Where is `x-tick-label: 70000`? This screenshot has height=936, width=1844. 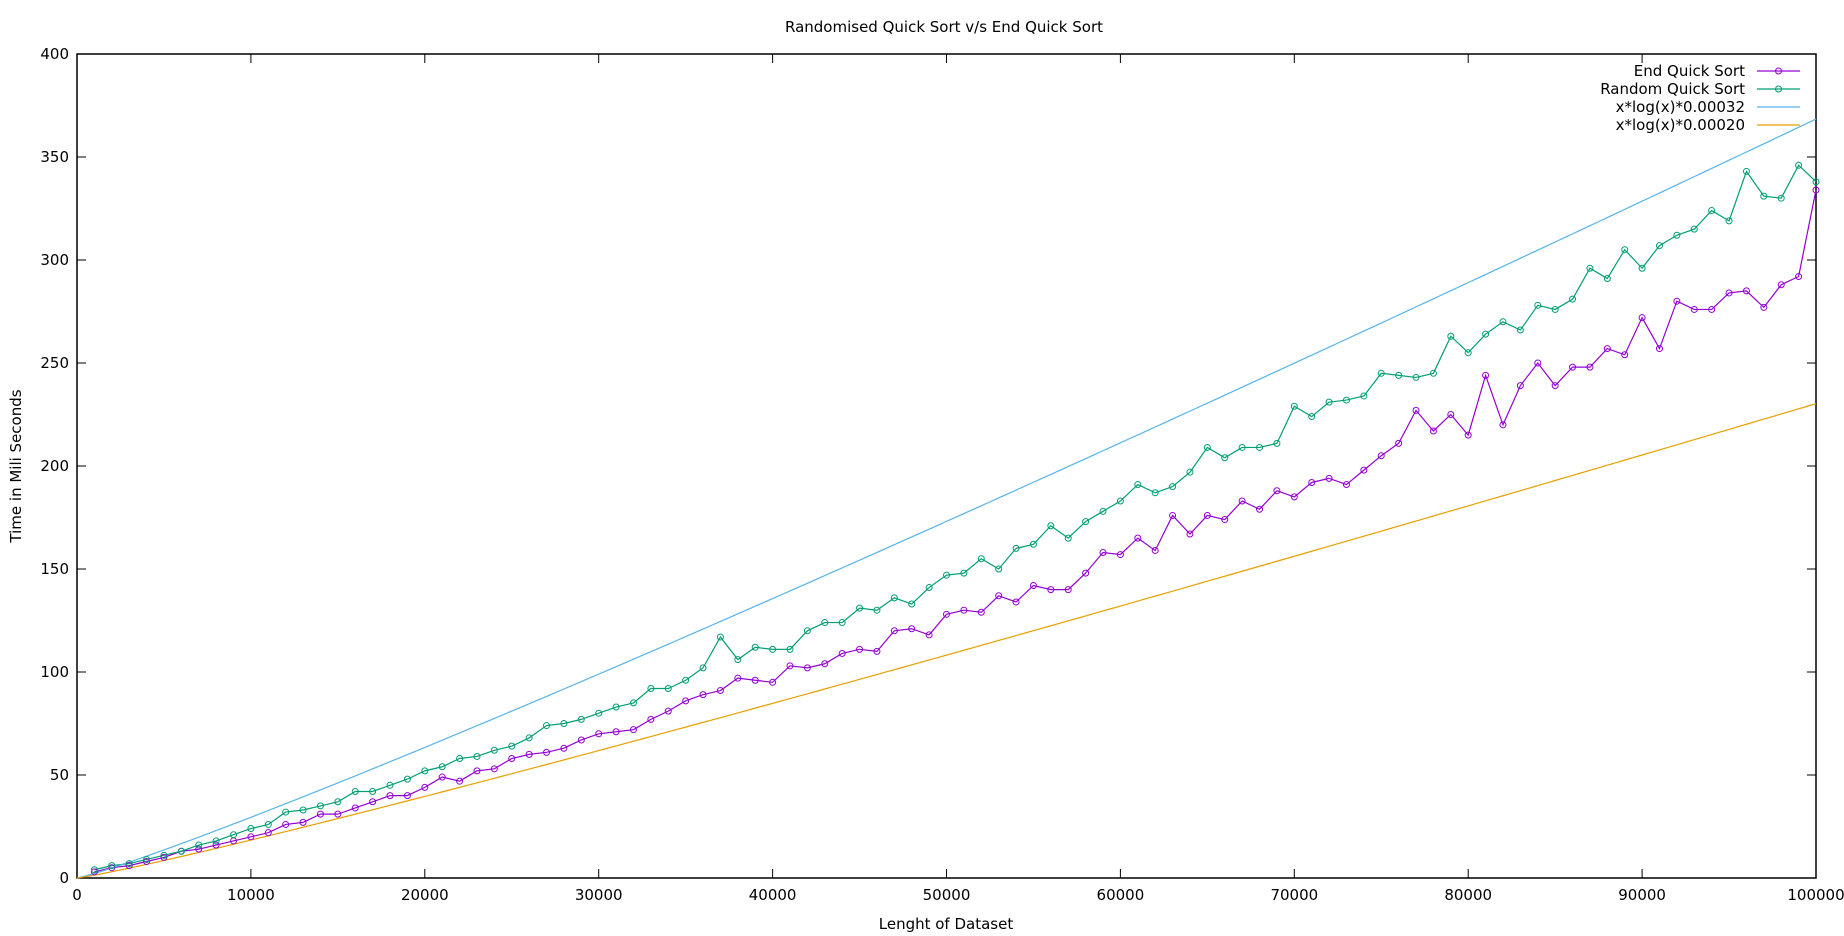 x-tick-label: 70000 is located at coordinates (1294, 895).